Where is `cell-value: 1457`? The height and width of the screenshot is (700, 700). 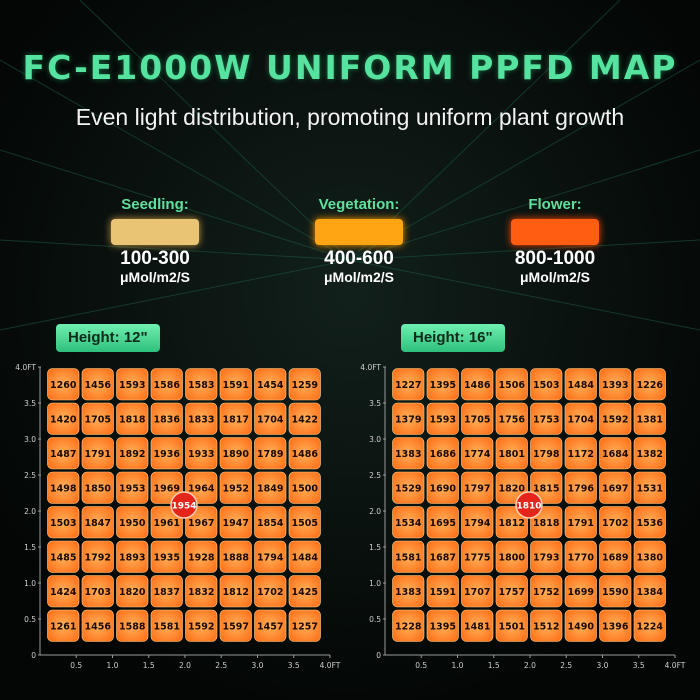
cell-value: 1457 is located at coordinates (270, 626).